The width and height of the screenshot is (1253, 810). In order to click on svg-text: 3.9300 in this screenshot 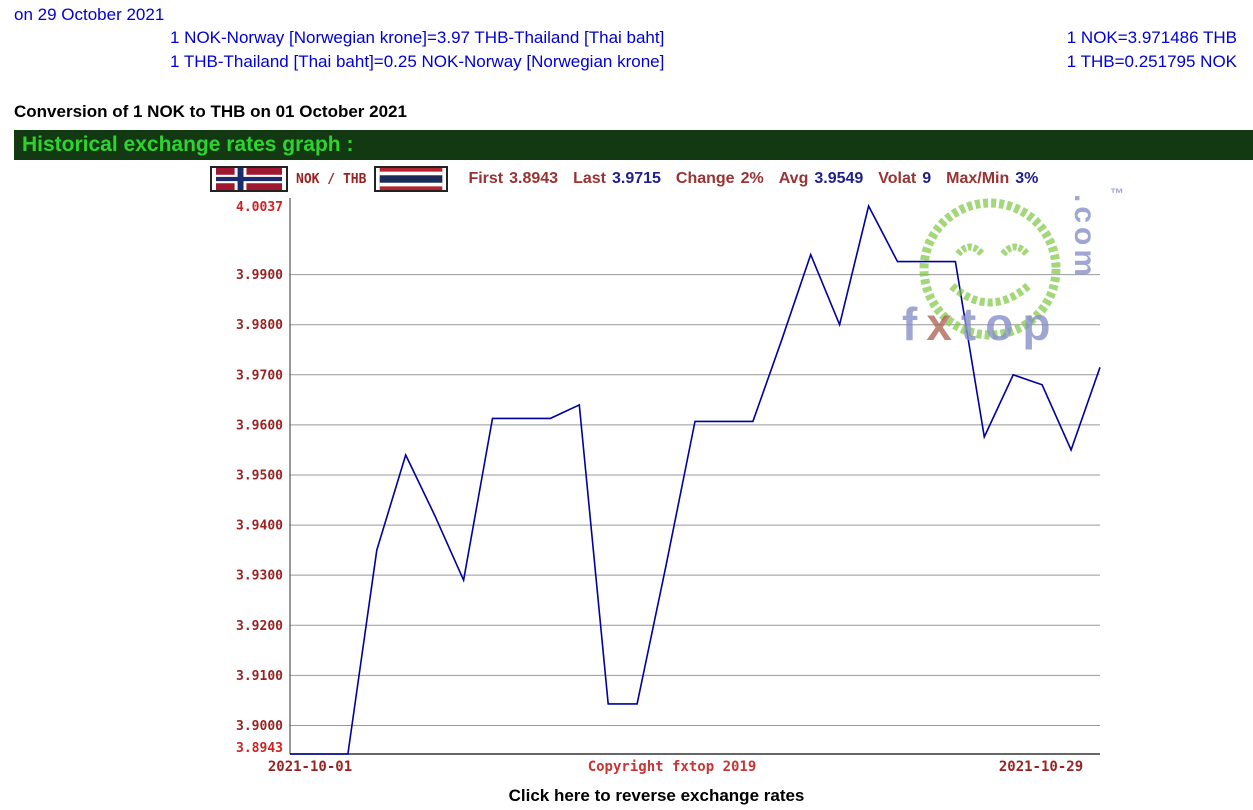, I will do `click(259, 576)`.